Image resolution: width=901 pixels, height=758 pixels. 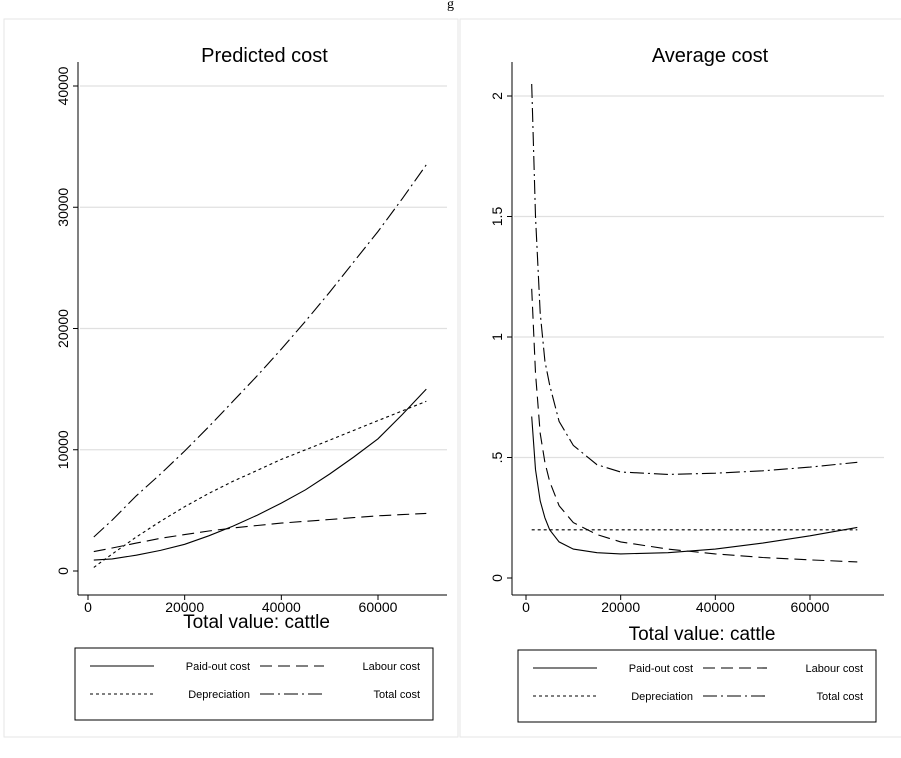 What do you see at coordinates (497, 217) in the screenshot?
I see `y-tick-label: 1.5` at bounding box center [497, 217].